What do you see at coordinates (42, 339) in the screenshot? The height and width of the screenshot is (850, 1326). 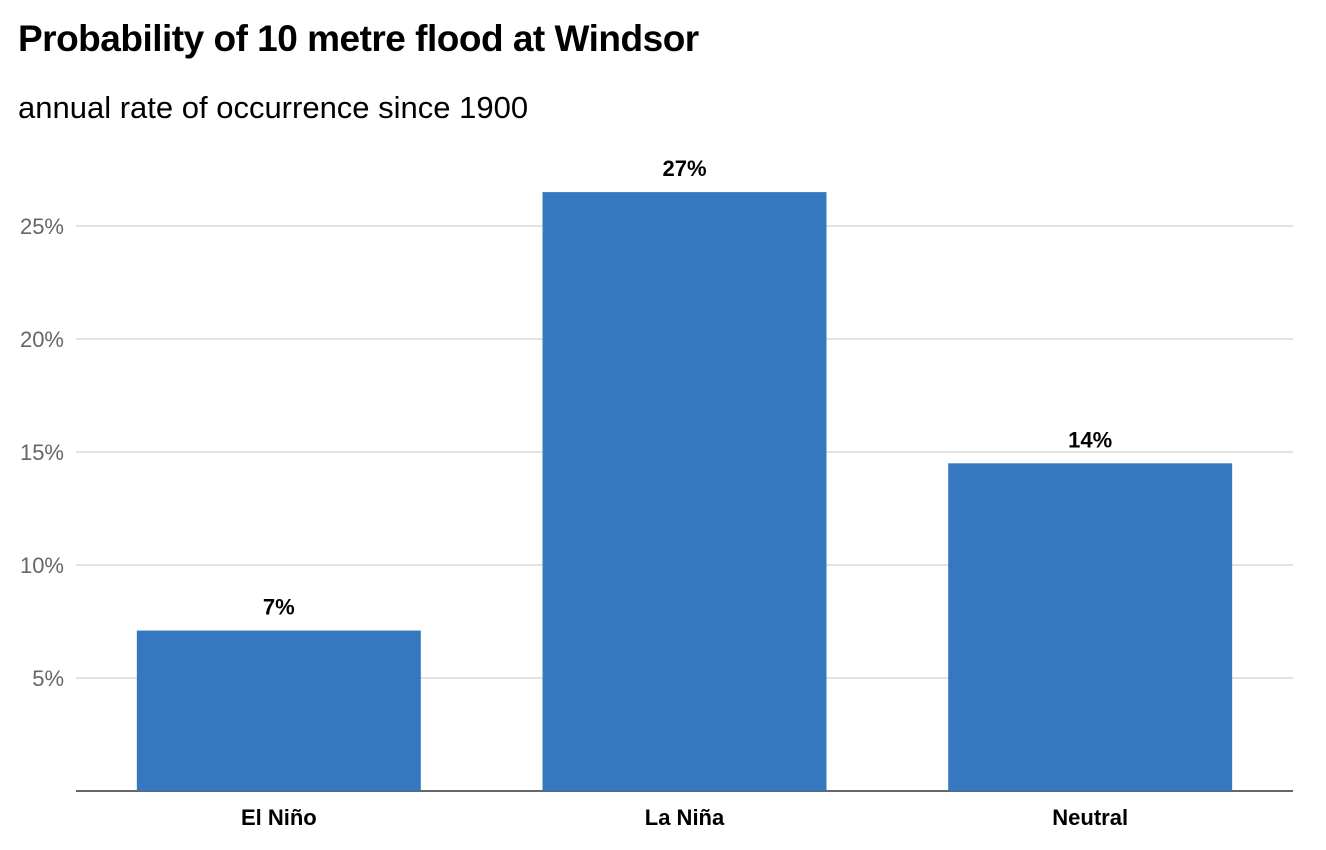 I see `y-tick-label: 20%` at bounding box center [42, 339].